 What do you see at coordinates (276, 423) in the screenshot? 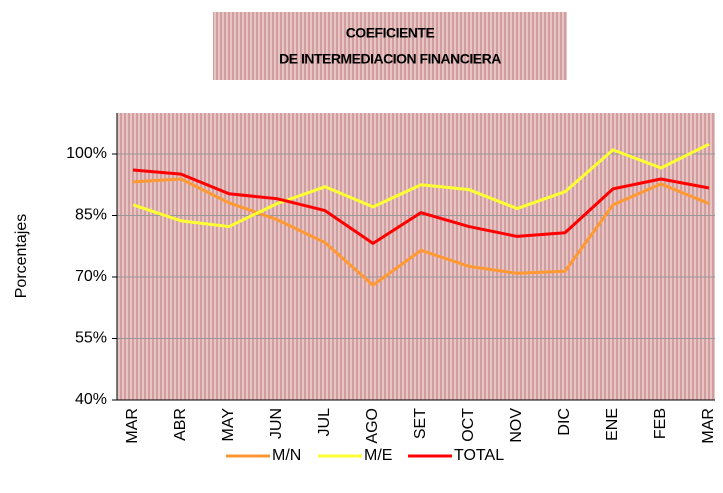
I see `x-tick-label: JUN` at bounding box center [276, 423].